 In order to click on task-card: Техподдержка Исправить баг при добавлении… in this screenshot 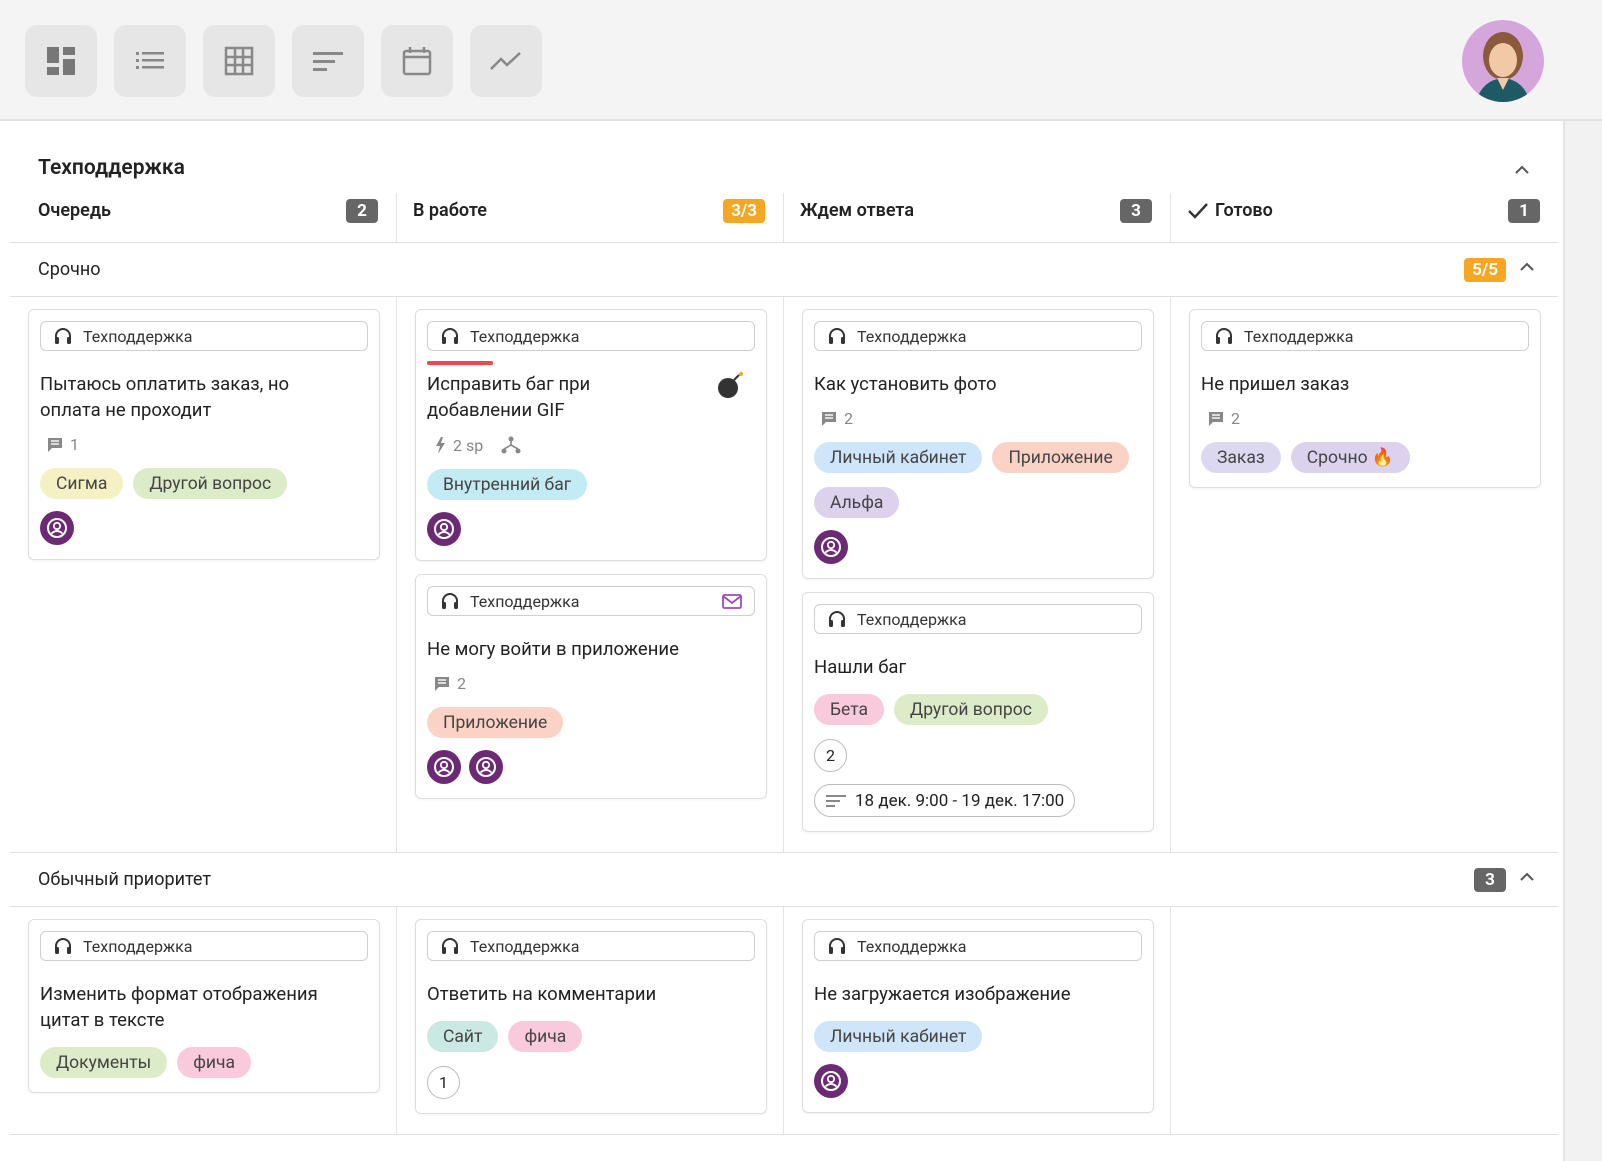, I will do `click(591, 435)`.